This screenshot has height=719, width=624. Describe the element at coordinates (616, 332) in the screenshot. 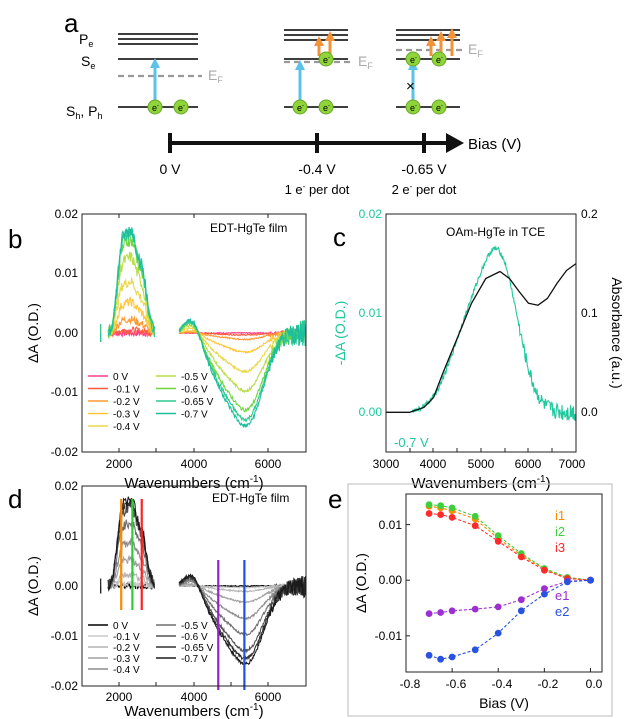

I see `y-right-axis-label: Absorbance (a.u.)` at that location.